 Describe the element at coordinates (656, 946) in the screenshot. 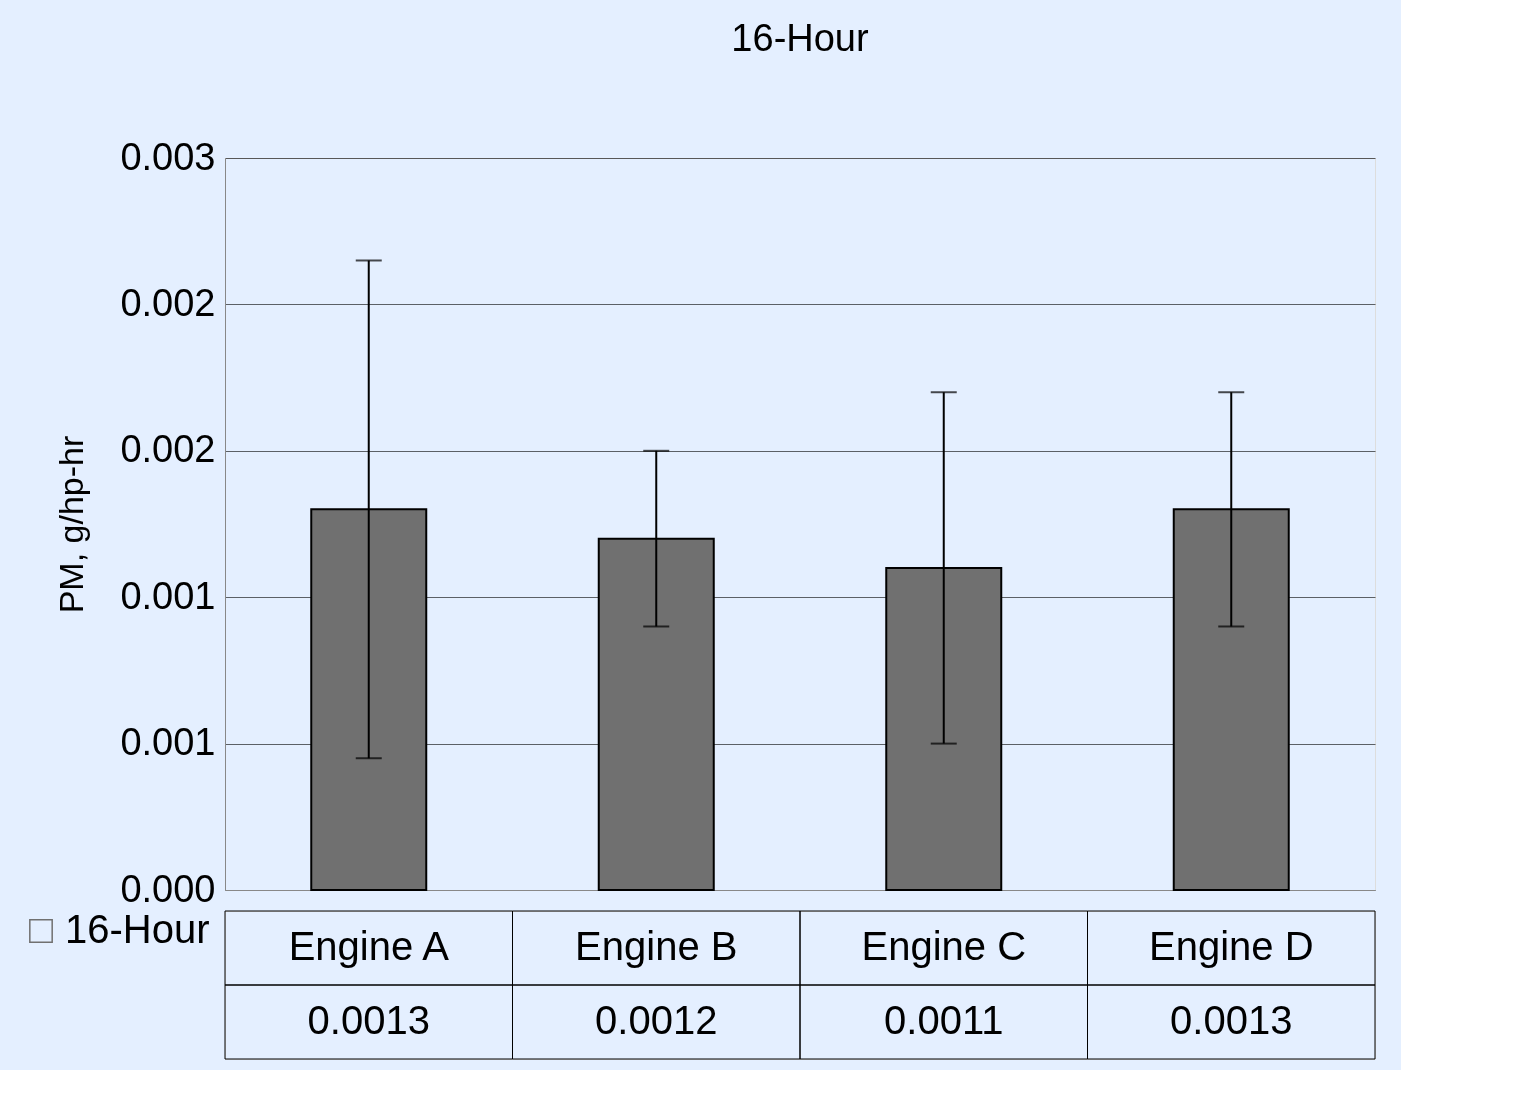

I see `x-tick-label: Engine B` at that location.